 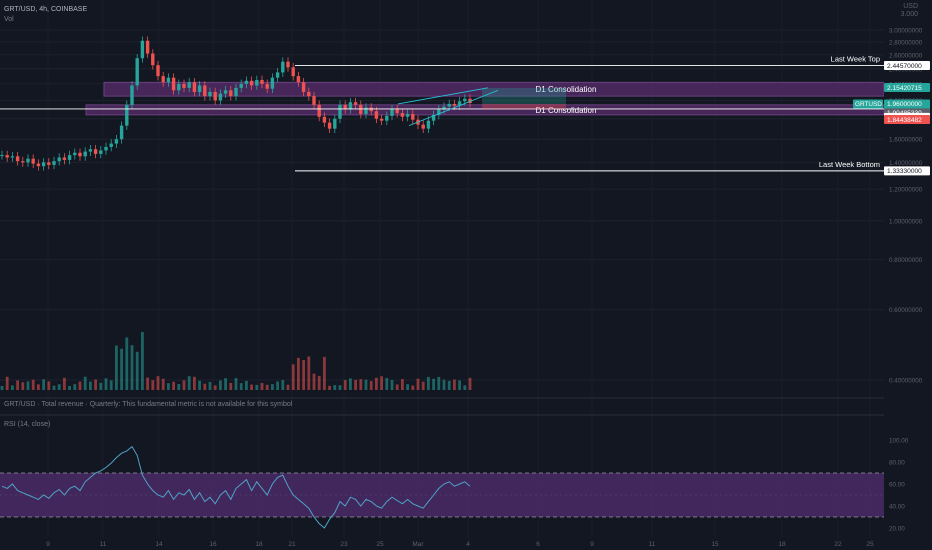 What do you see at coordinates (906, 190) in the screenshot?
I see `price-tick-label: 1.20000000` at bounding box center [906, 190].